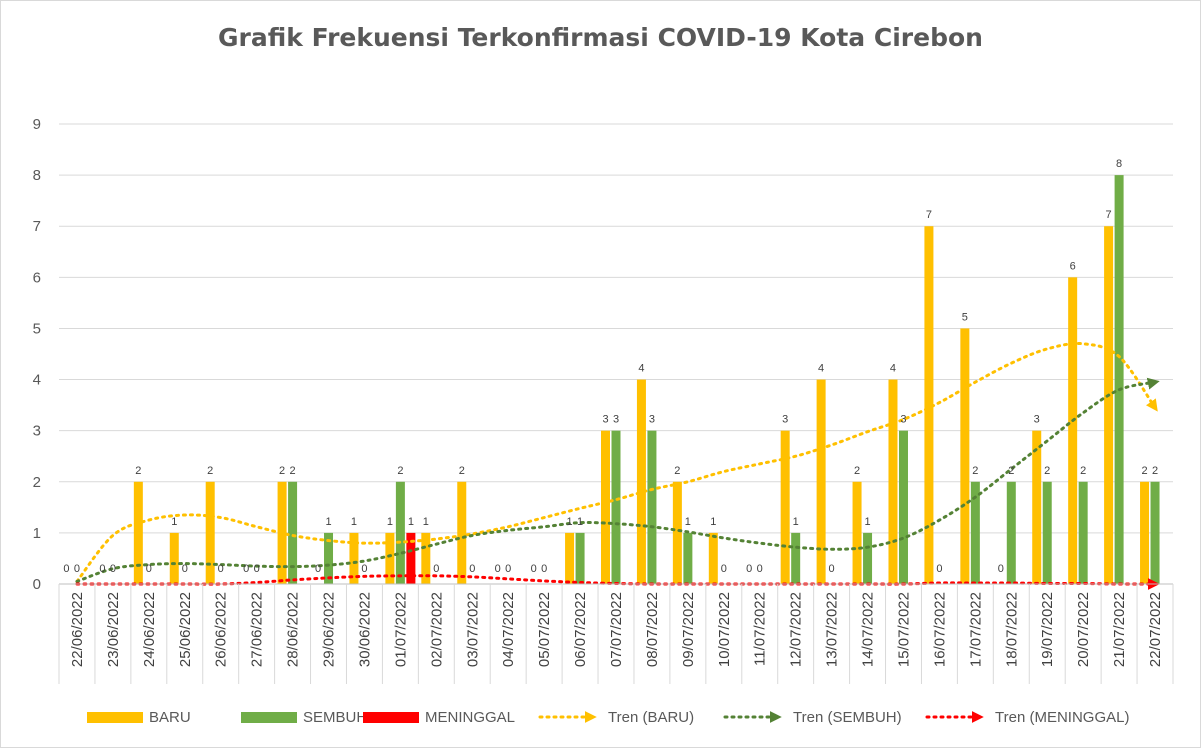 Image resolution: width=1201 pixels, height=748 pixels. Describe the element at coordinates (1119, 629) in the screenshot. I see `x-tick-label: 21/07/2022` at that location.